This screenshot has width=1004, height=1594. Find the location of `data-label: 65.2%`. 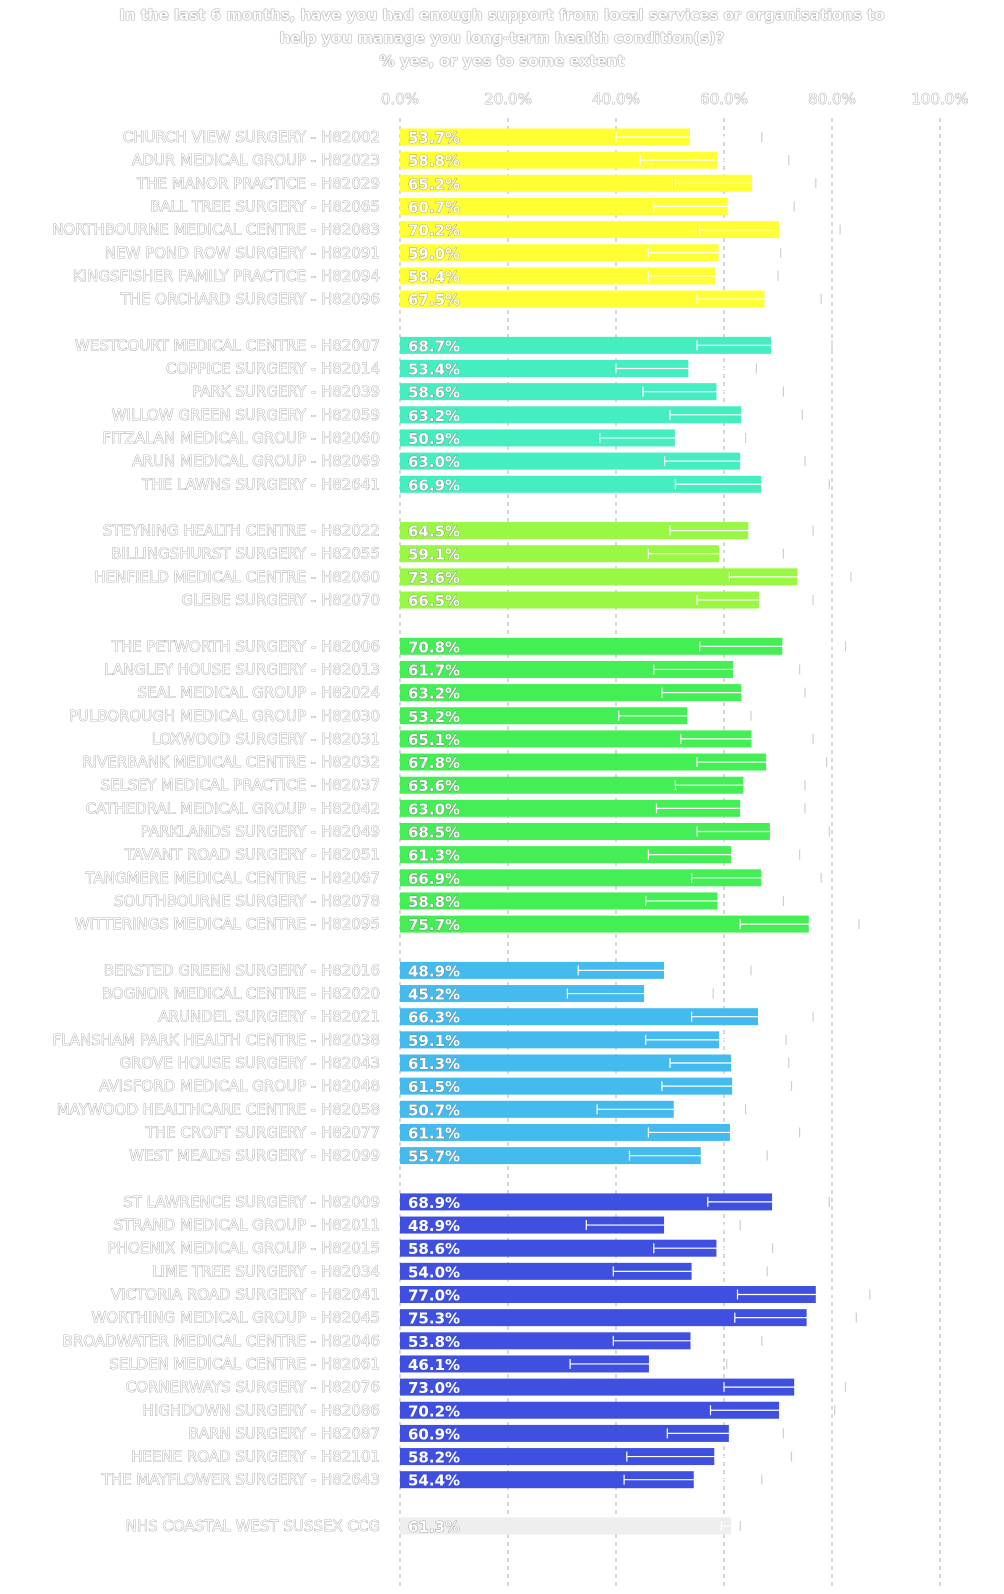

data-label: 65.2% is located at coordinates (434, 184).